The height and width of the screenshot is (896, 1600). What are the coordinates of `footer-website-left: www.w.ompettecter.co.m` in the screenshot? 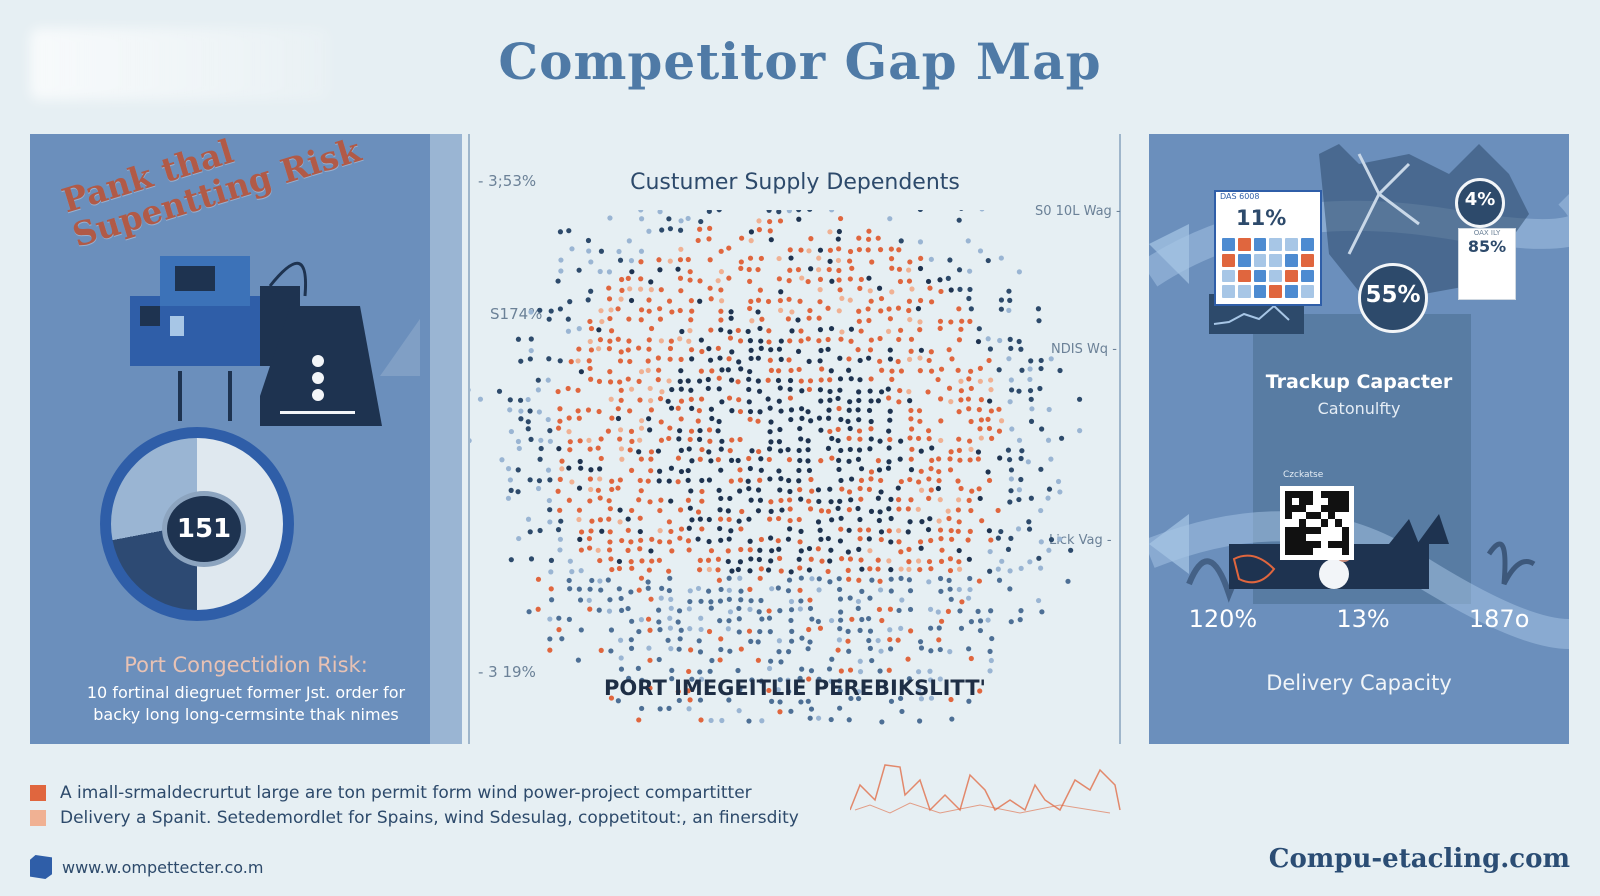 It's located at (146, 867).